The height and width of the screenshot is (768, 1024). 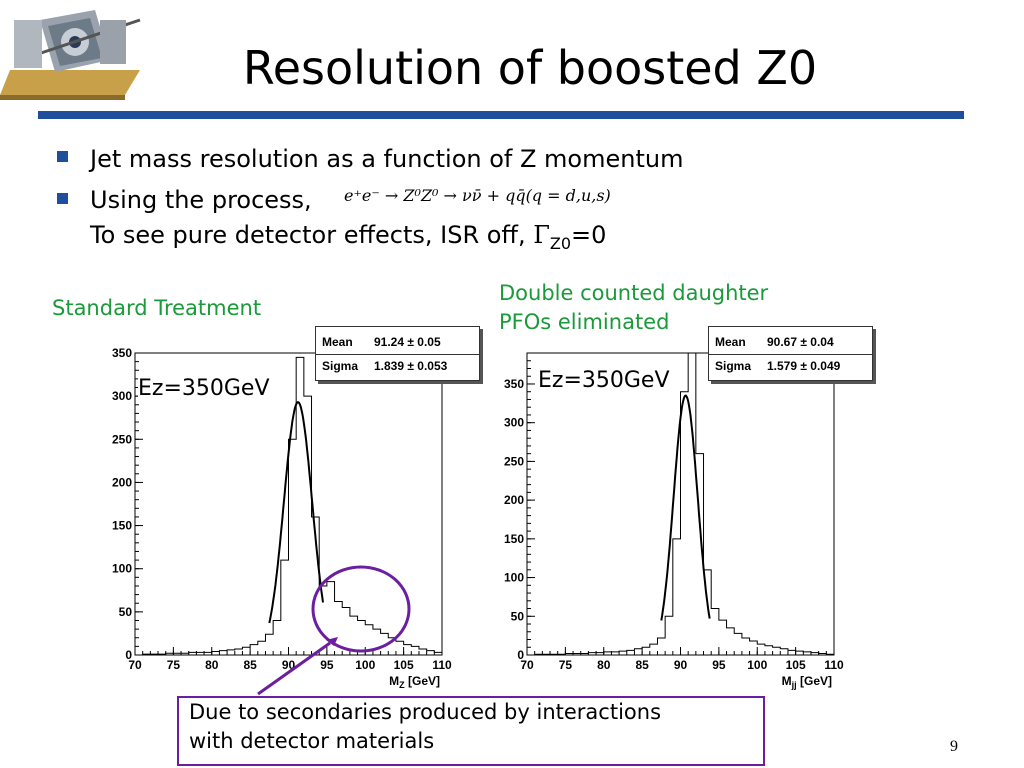 I want to click on stats-value: 90.67 ± 0.04, so click(x=800, y=342).